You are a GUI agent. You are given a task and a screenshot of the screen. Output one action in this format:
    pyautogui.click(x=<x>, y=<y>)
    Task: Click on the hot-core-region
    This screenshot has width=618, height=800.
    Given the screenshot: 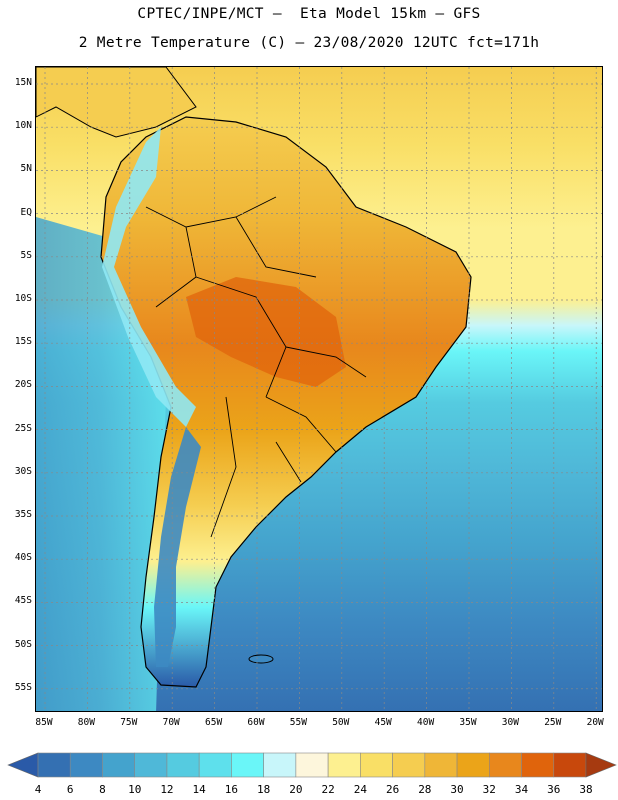 What is the action you would take?
    pyautogui.click(x=266, y=332)
    